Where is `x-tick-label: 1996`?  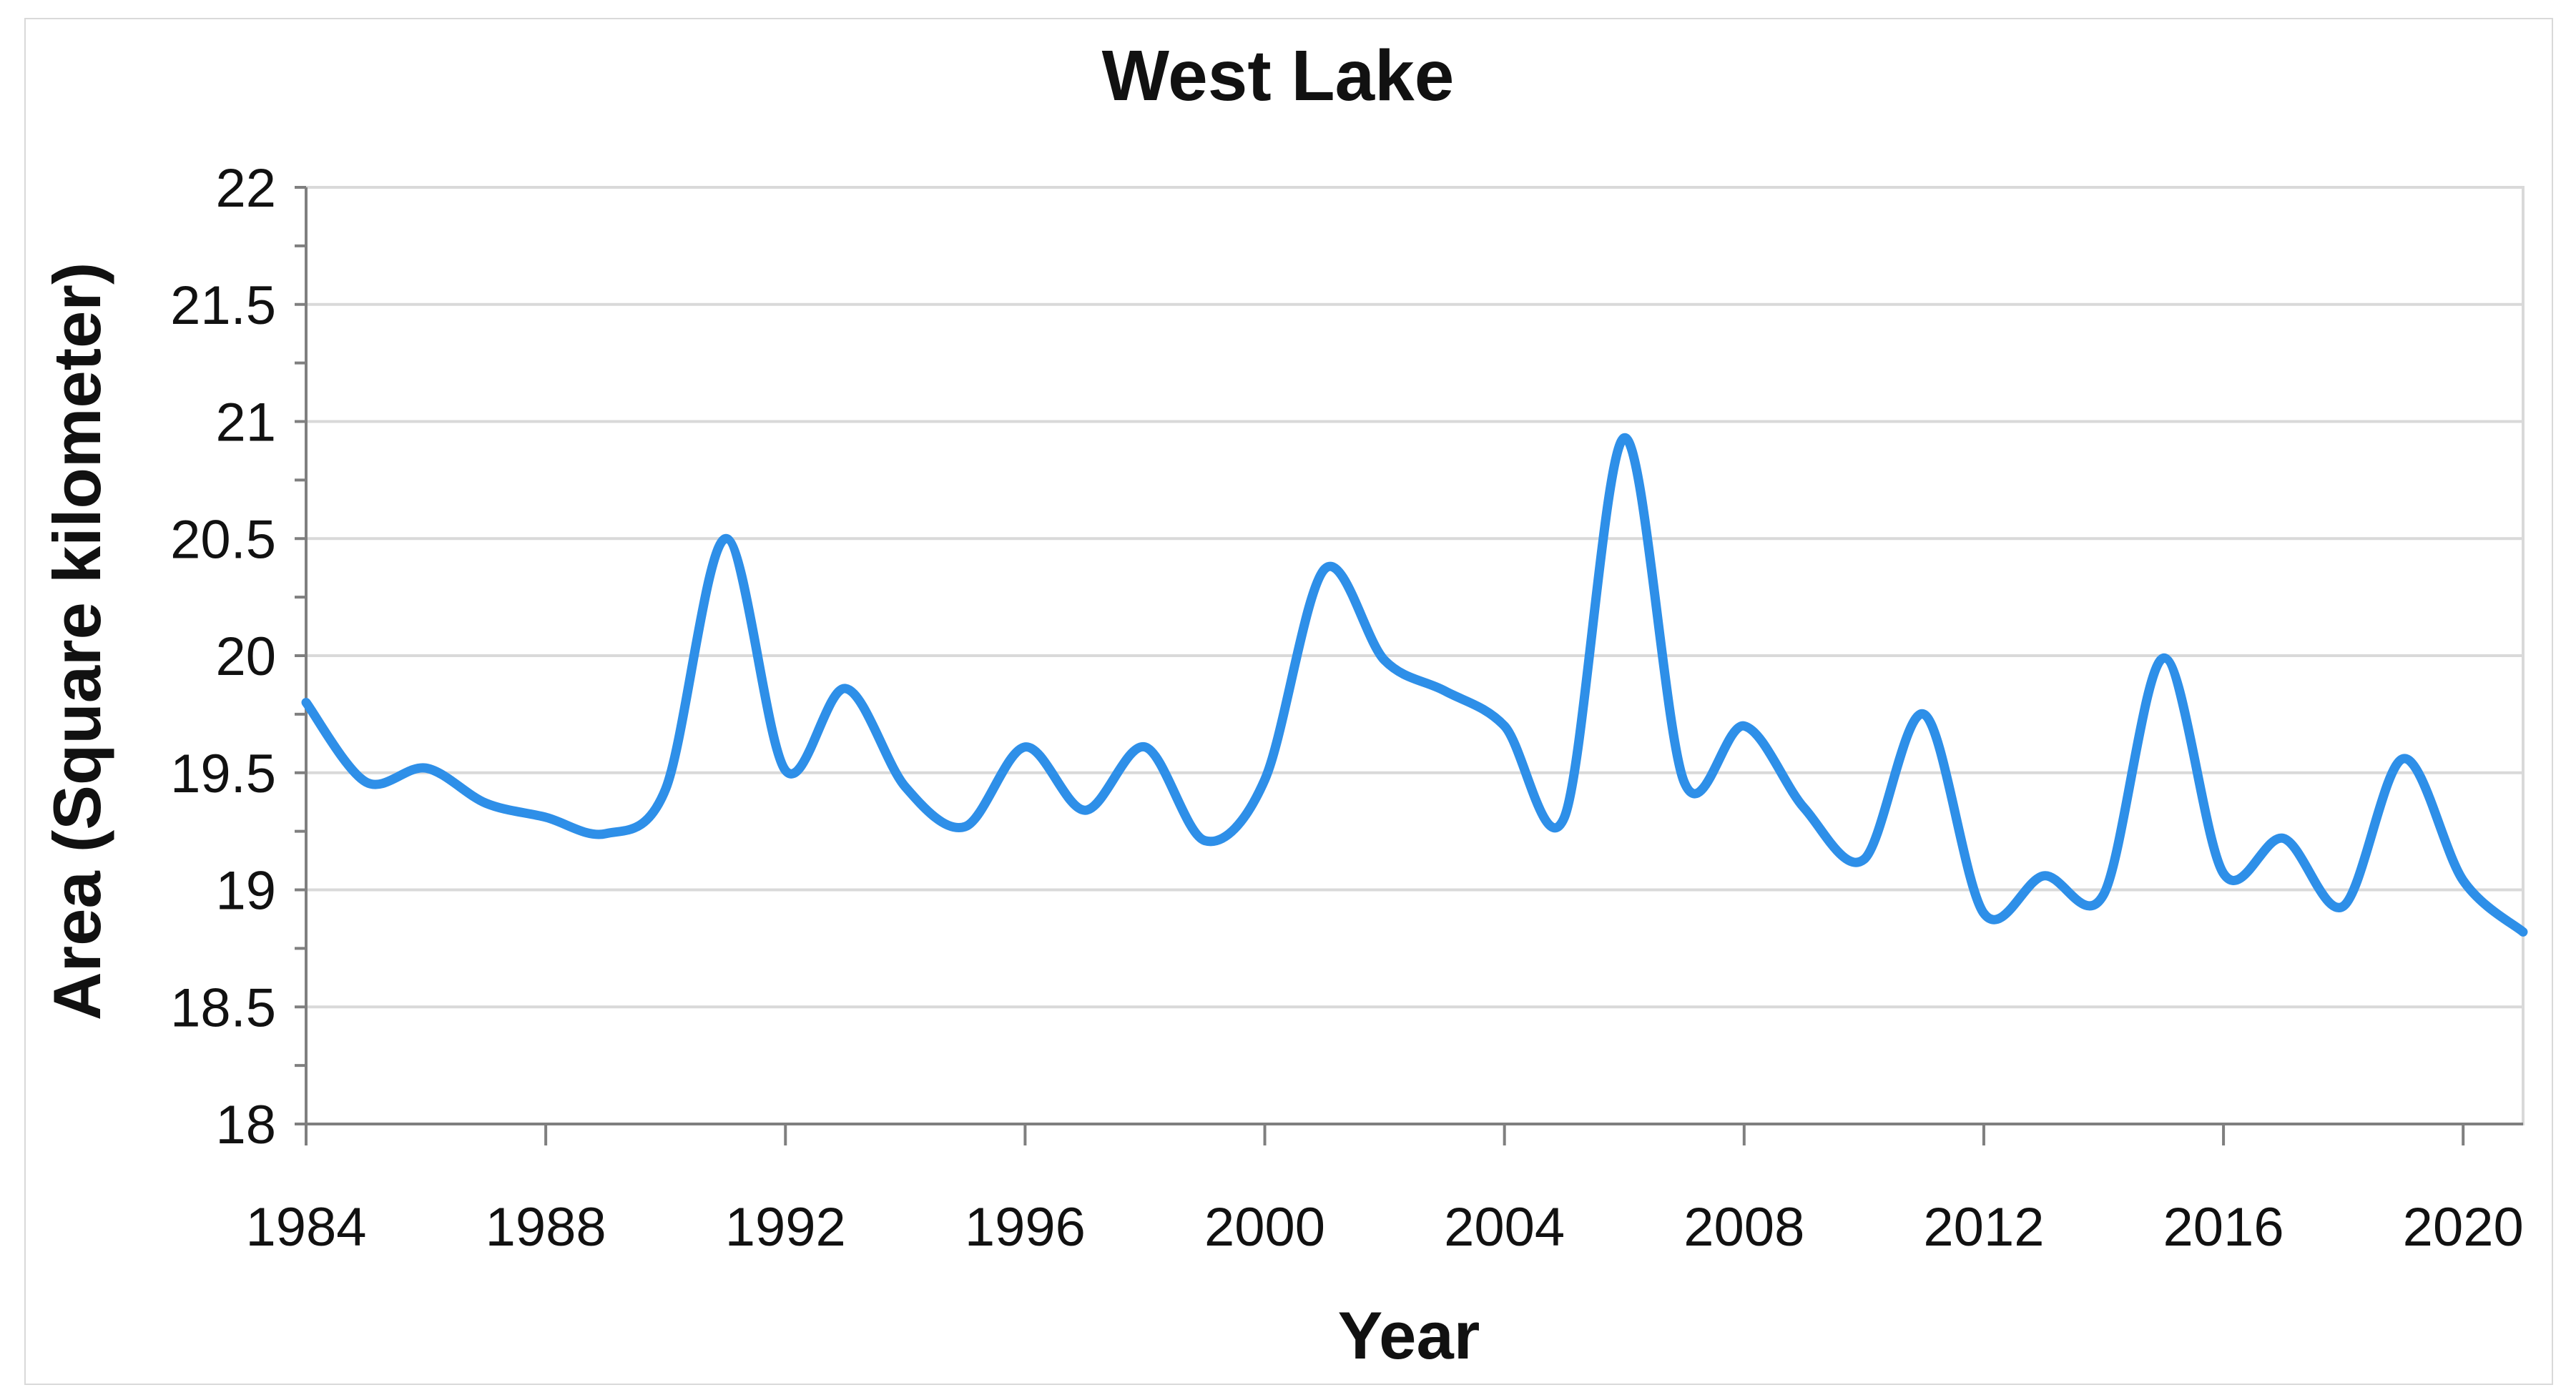
x-tick-label: 1996 is located at coordinates (1026, 1227).